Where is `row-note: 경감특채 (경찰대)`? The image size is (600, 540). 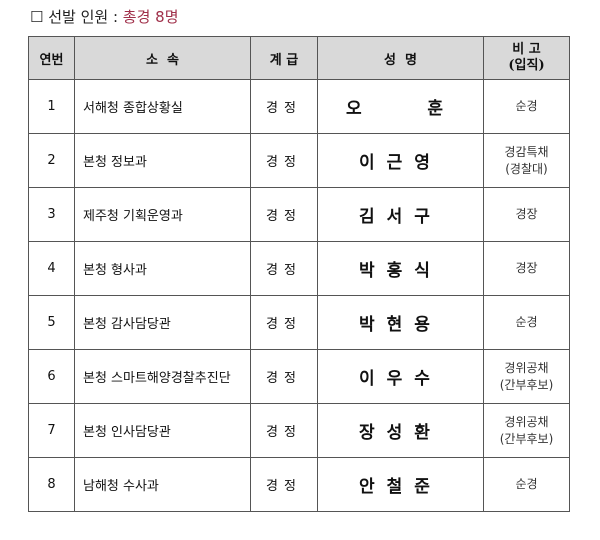 row-note: 경감특채 (경찰대) is located at coordinates (526, 160).